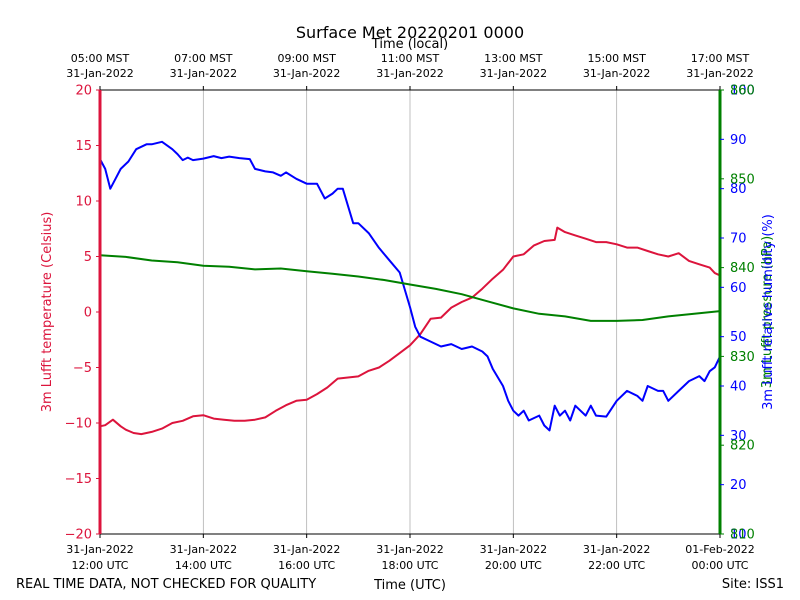  I want to click on y-right-rh-tick-label: 100, so click(742, 91).